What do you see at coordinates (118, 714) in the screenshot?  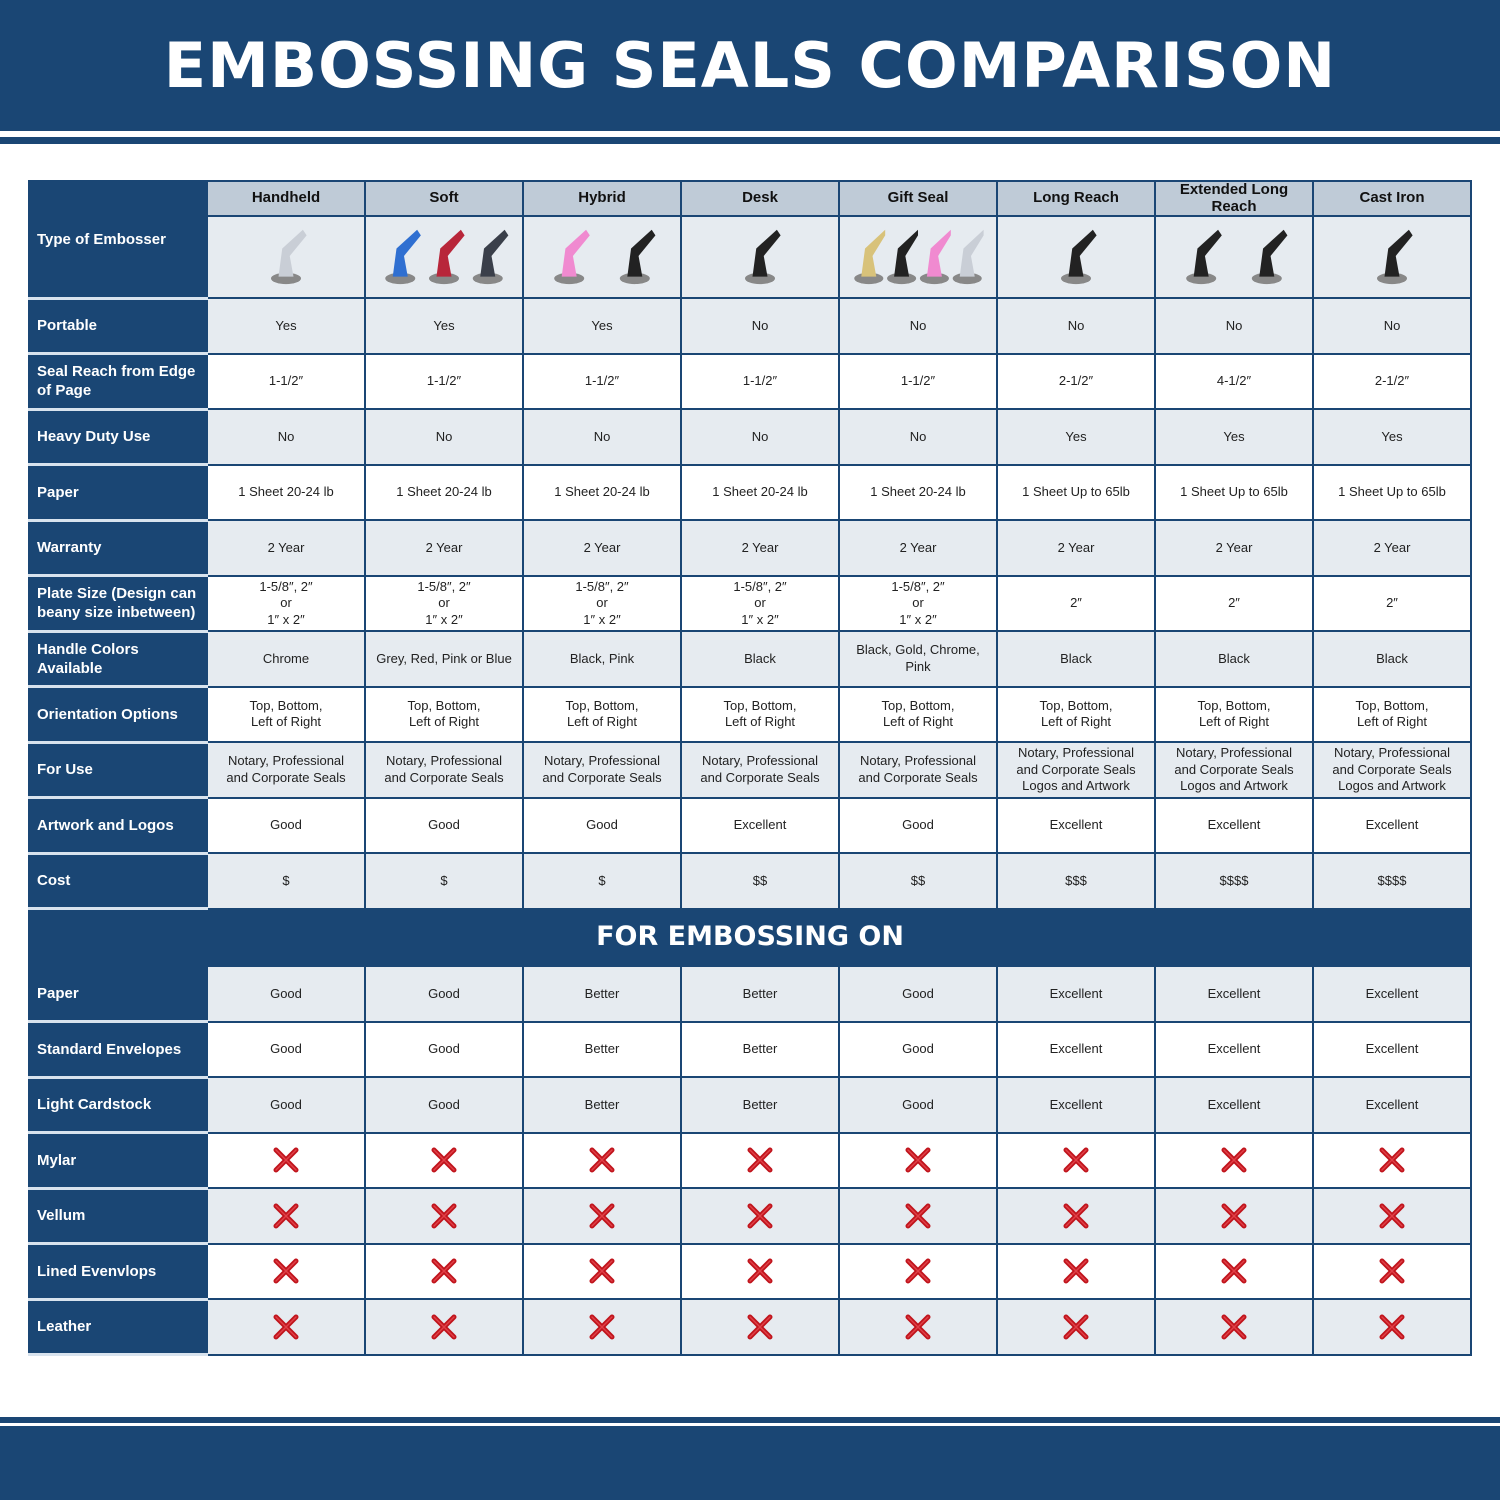 I see `row-label: Orientation Options` at bounding box center [118, 714].